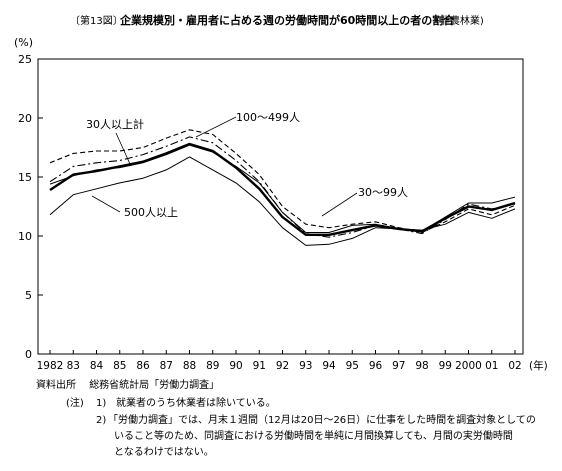 The image size is (562, 471). What do you see at coordinates (123, 148) in the screenshot?
I see `annotation-total-leader` at bounding box center [123, 148].